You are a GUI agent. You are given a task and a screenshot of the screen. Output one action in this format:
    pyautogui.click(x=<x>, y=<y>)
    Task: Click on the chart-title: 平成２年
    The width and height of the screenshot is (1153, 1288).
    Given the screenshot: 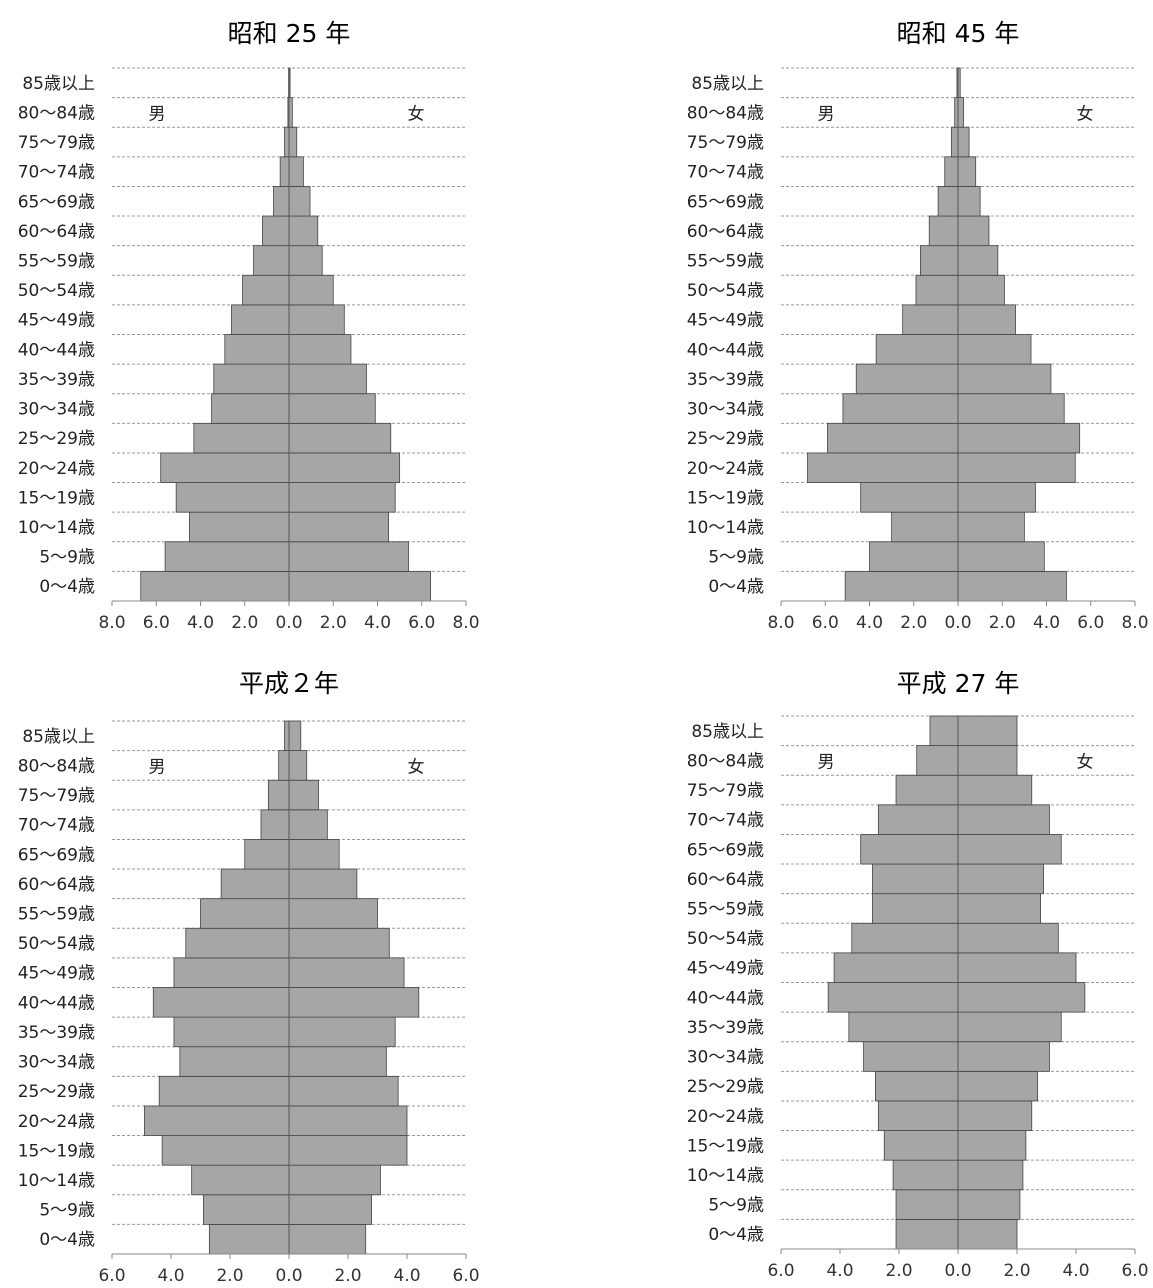 What is the action you would take?
    pyautogui.click(x=288, y=683)
    